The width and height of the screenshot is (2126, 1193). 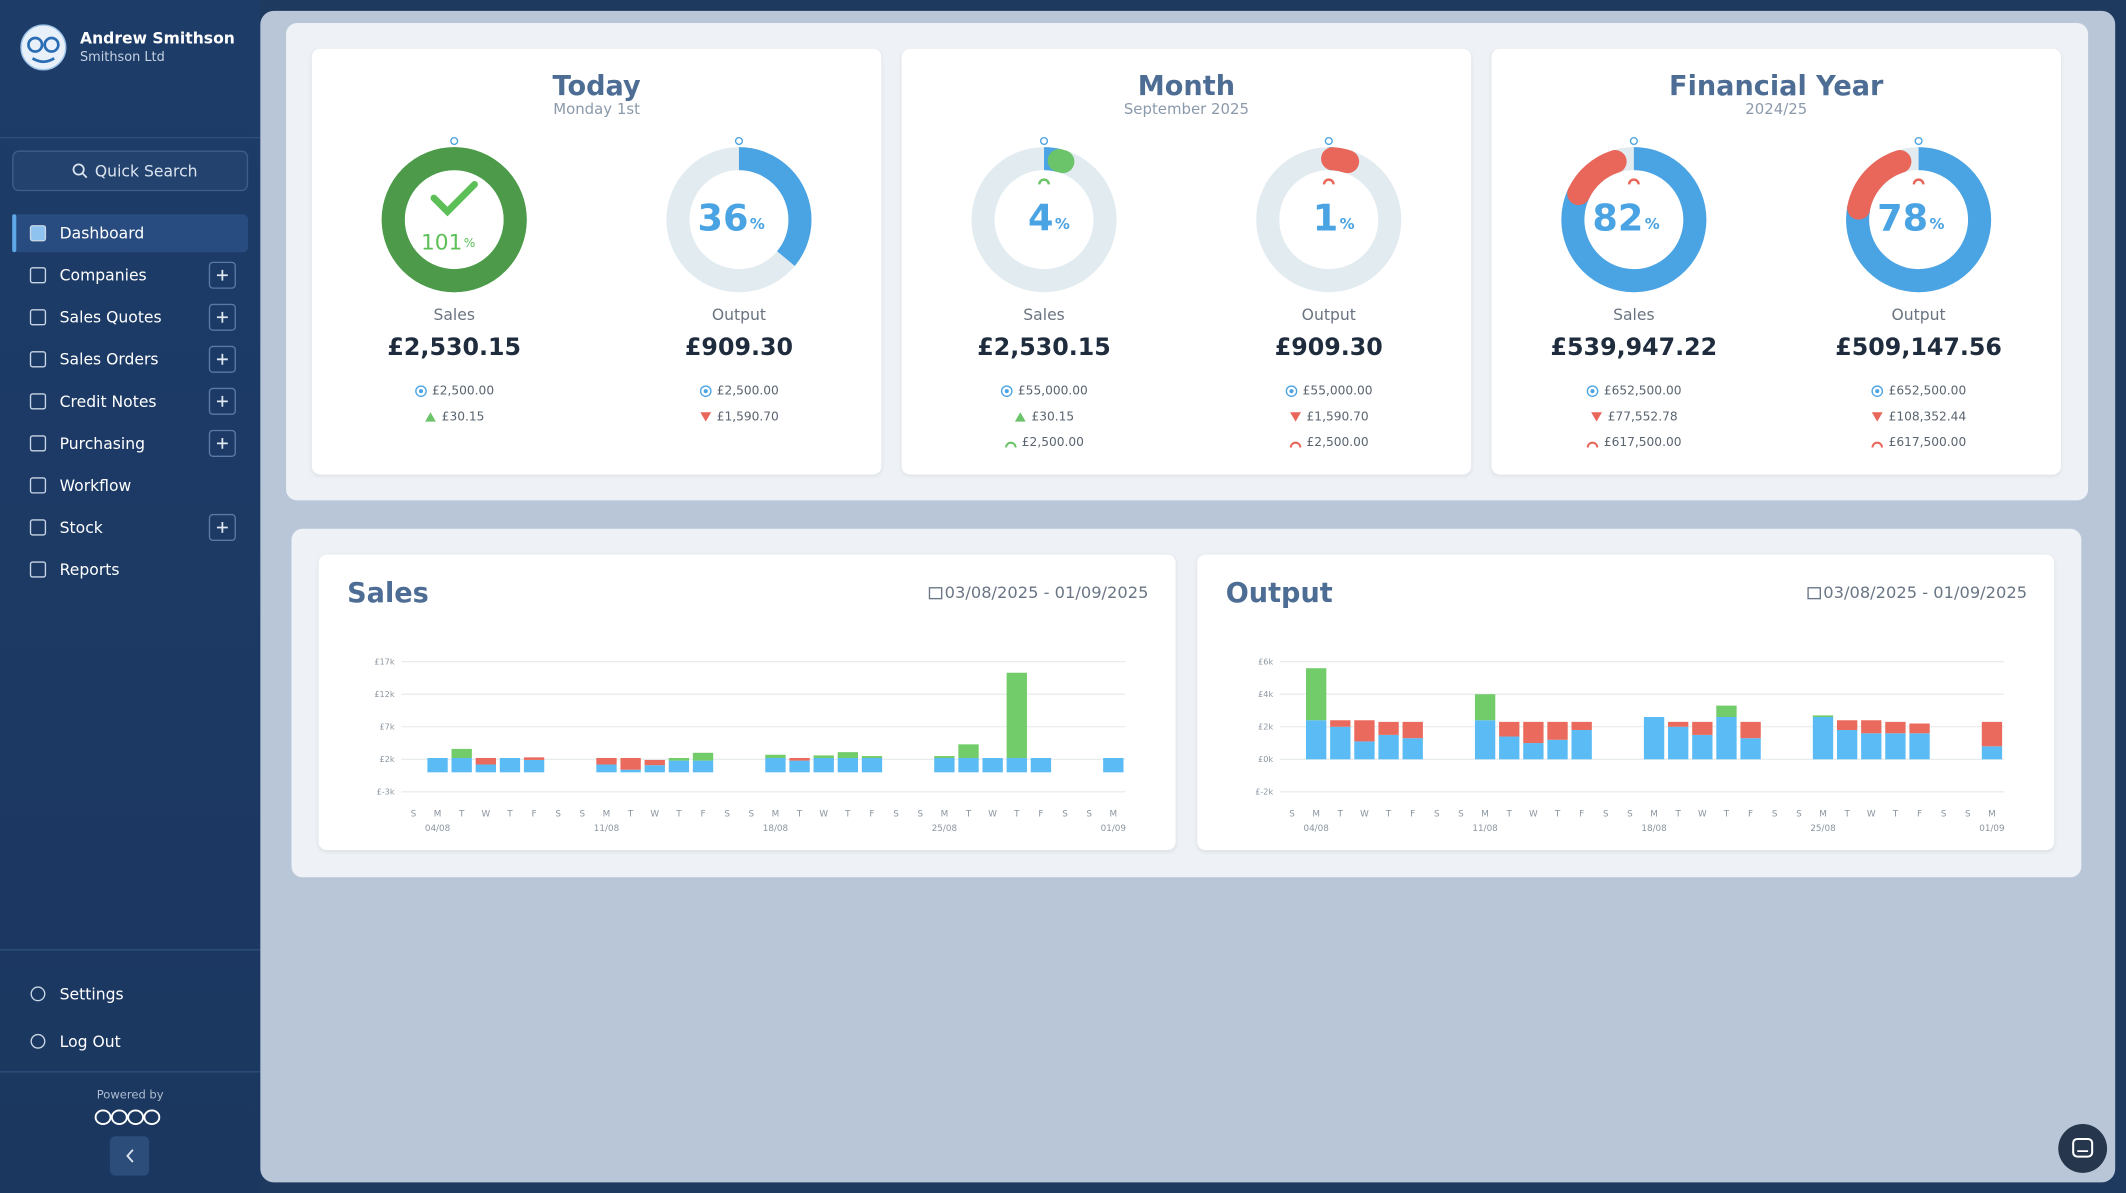 I want to click on calendar, so click(x=935, y=593).